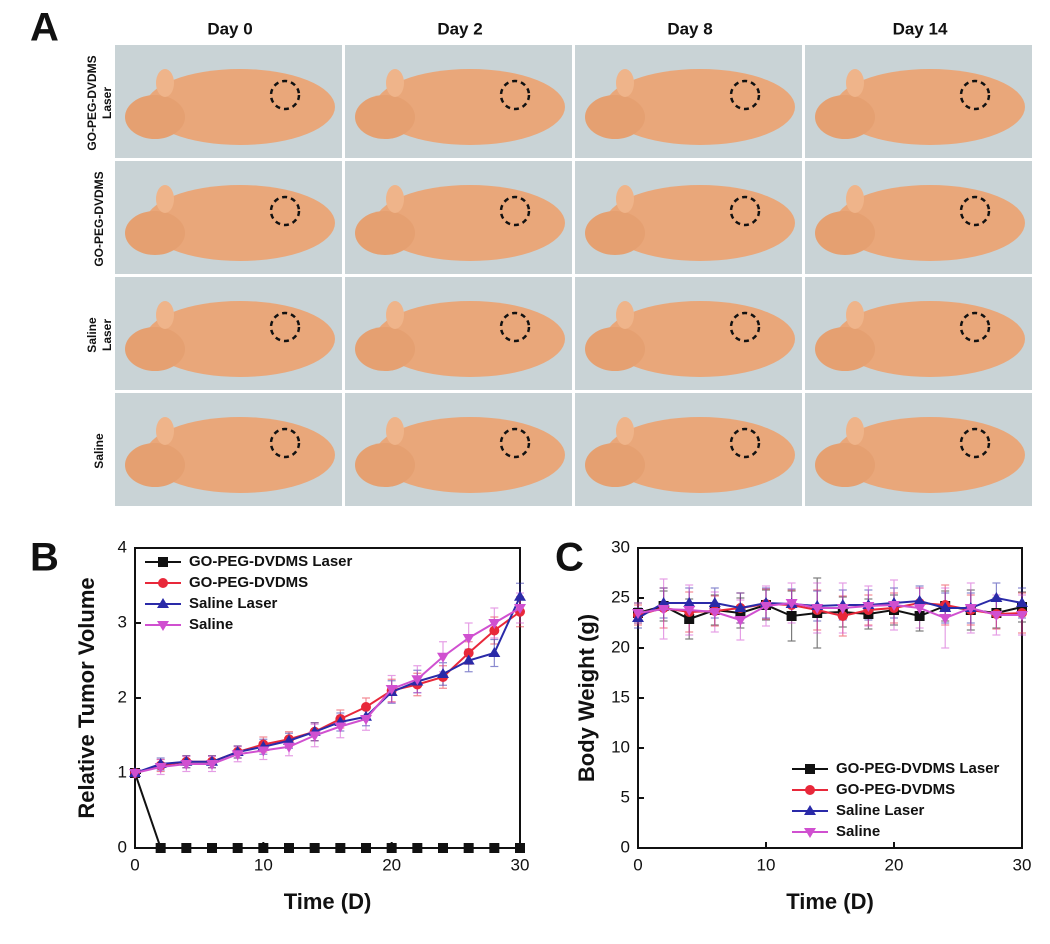 This screenshot has width=1050, height=944. What do you see at coordinates (229, 28) in the screenshot?
I see `column-label: Day 0` at bounding box center [229, 28].